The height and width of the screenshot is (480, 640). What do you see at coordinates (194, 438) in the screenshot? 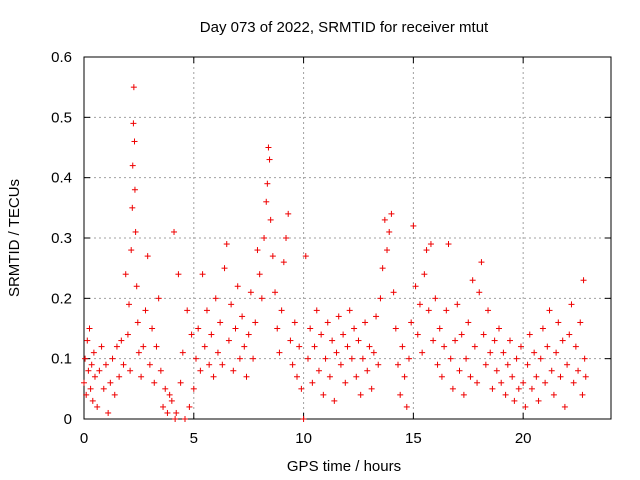
I see `x-tick-label: 5` at bounding box center [194, 438].